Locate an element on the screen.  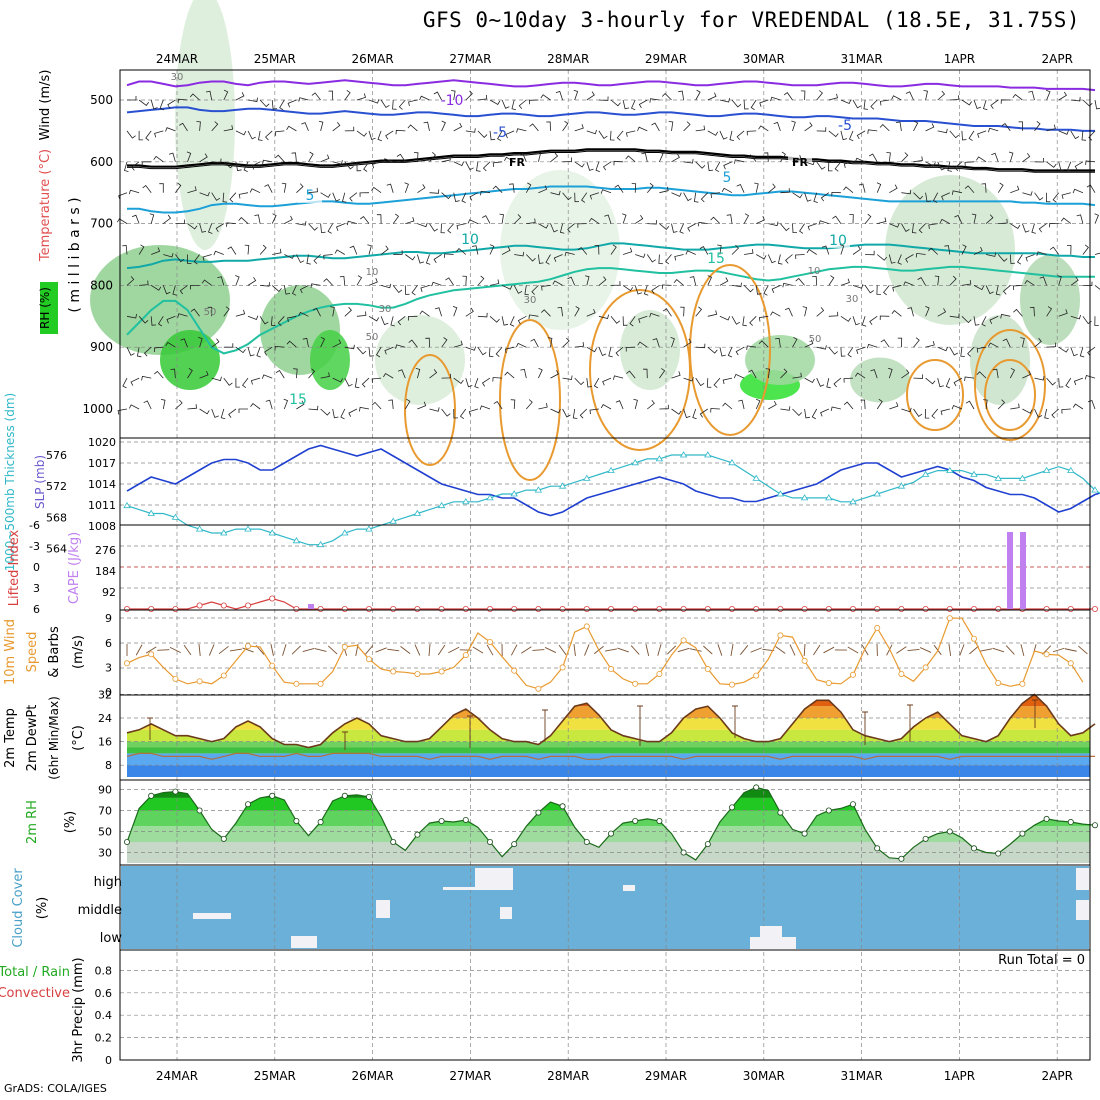
cloud-level-low: low is located at coordinates (111, 938).